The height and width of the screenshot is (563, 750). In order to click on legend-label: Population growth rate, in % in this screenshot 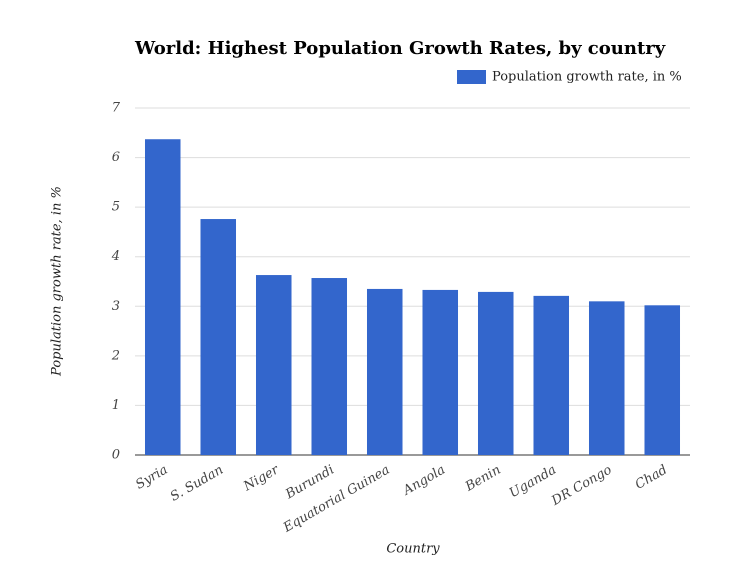, I will do `click(587, 77)`.